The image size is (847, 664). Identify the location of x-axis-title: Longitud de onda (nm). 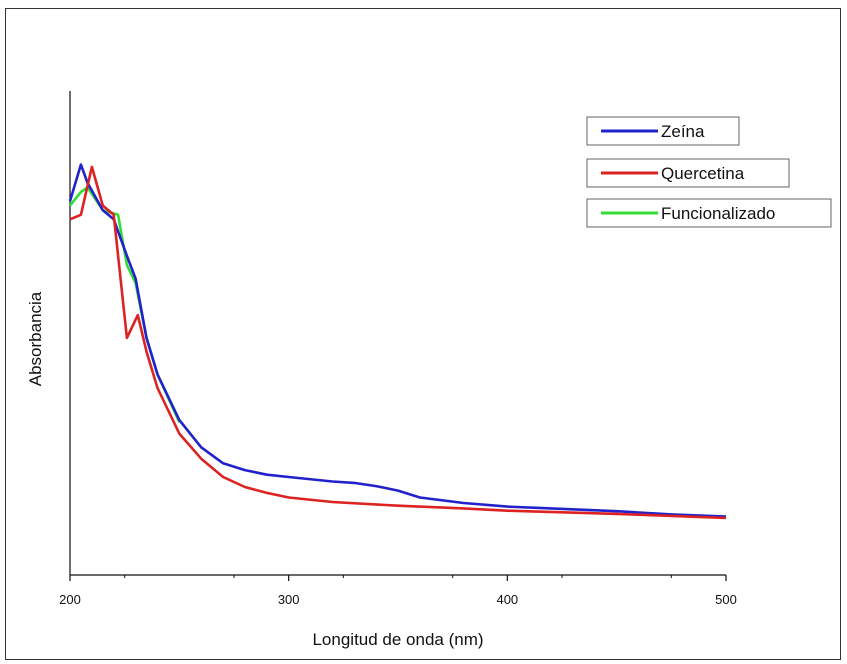
(397, 639).